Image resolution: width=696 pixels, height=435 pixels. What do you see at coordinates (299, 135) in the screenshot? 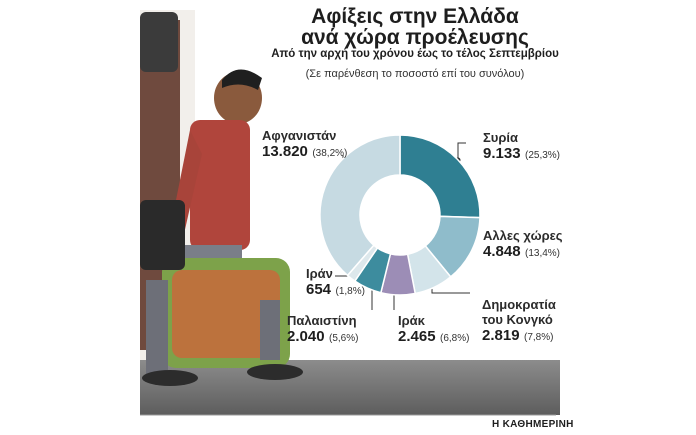
I see `category-label: Αφγανιστάν` at bounding box center [299, 135].